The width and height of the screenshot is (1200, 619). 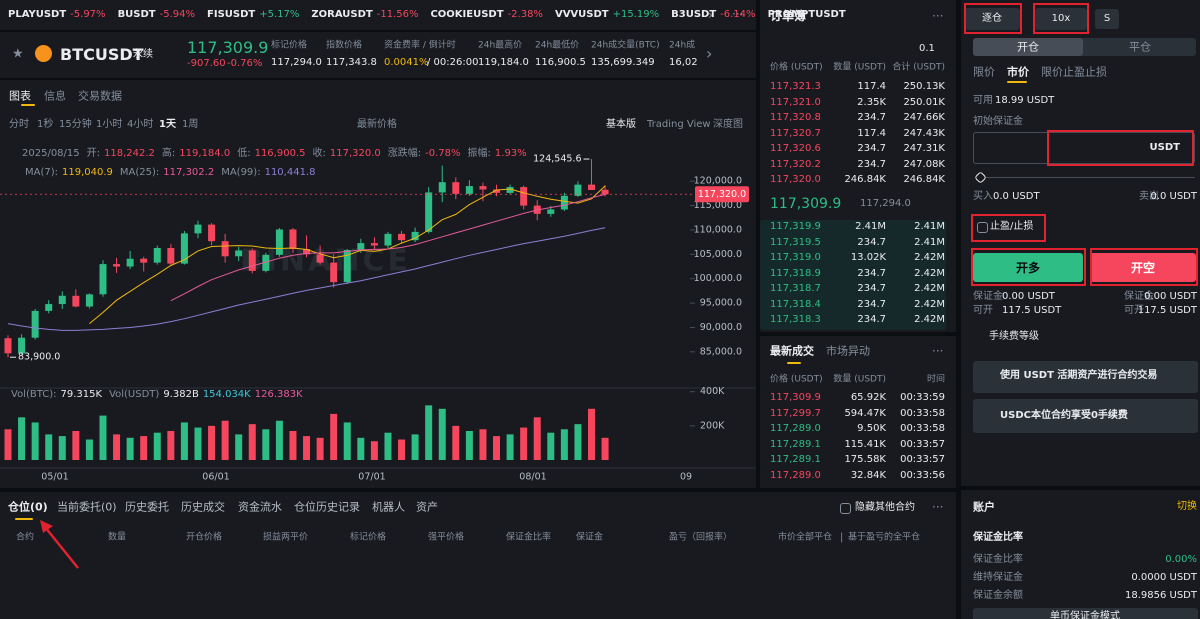 I want to click on interval: 15分钟, so click(x=75, y=124).